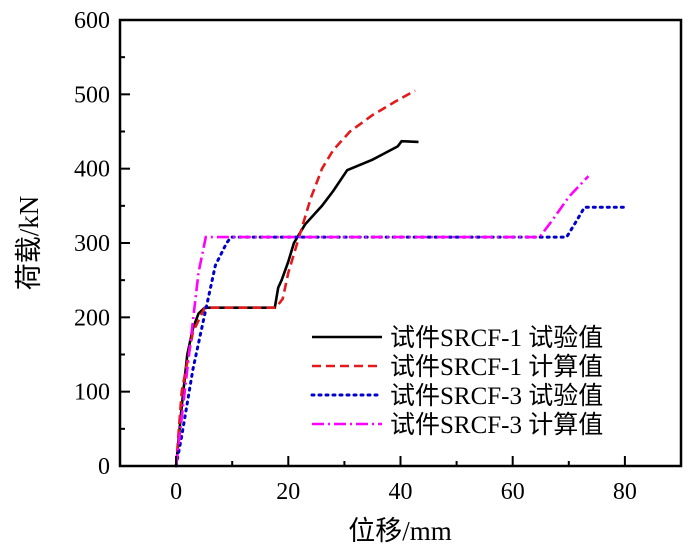 The width and height of the screenshot is (698, 556). I want to click on x-tick-label: 40, so click(401, 492).